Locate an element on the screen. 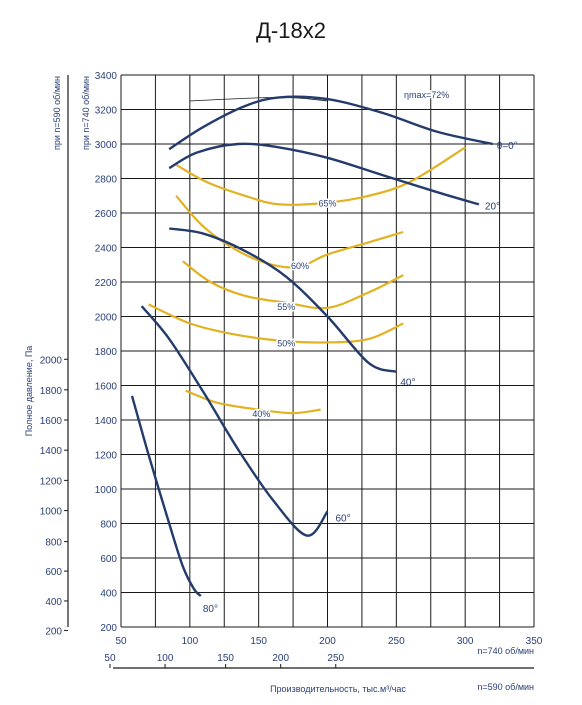  secondary-x-tick-label: 100 is located at coordinates (165, 658).